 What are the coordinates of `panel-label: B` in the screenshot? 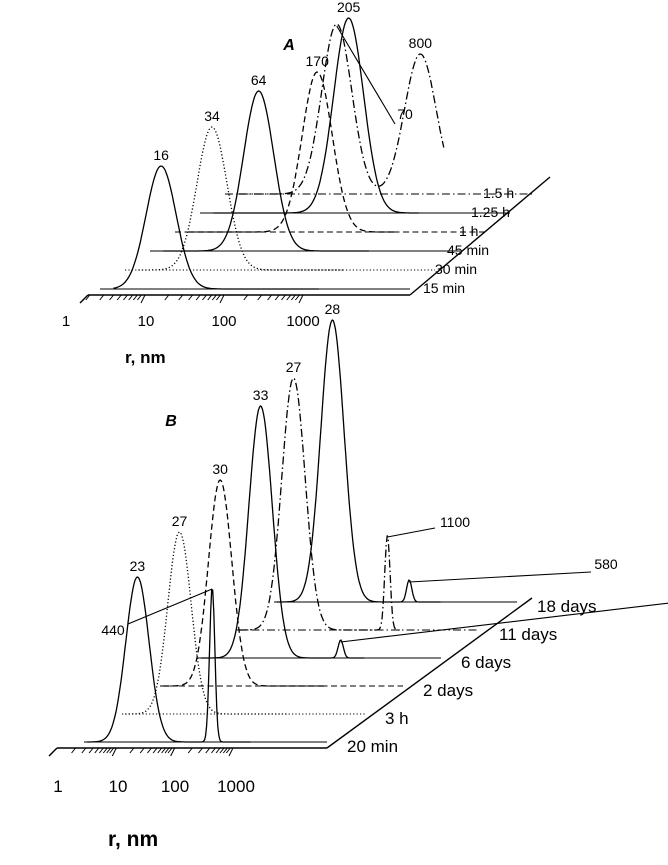 It's located at (171, 421).